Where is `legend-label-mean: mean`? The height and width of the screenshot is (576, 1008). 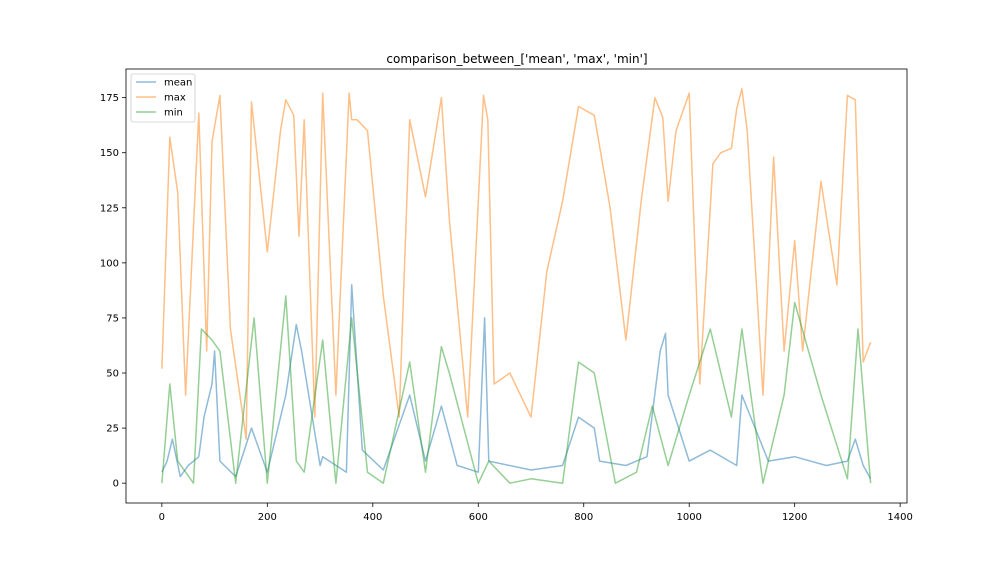 legend-label-mean: mean is located at coordinates (178, 83).